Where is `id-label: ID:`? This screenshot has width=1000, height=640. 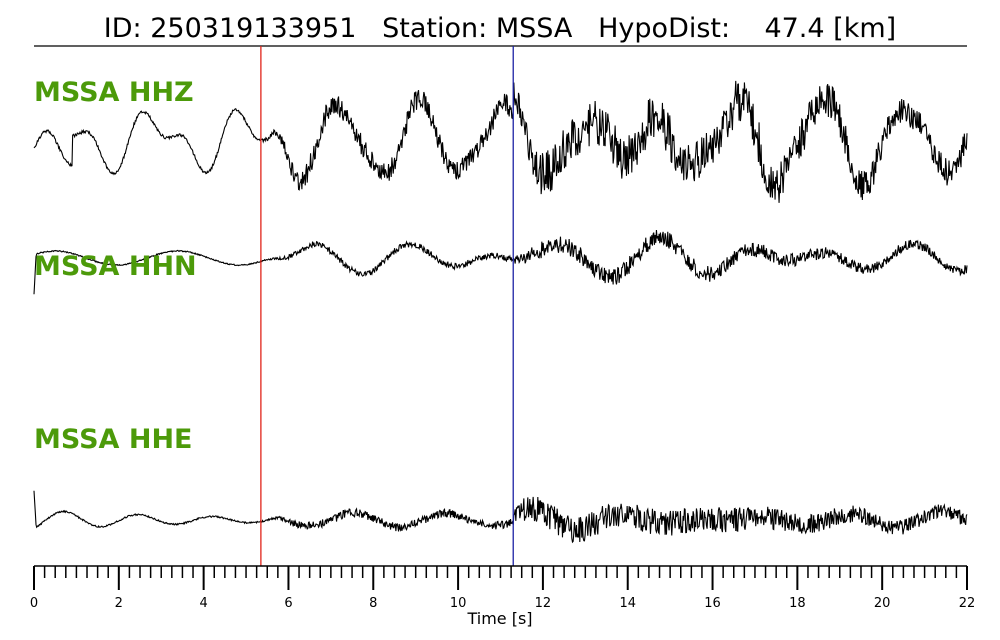
id-label: ID: is located at coordinates (123, 28).